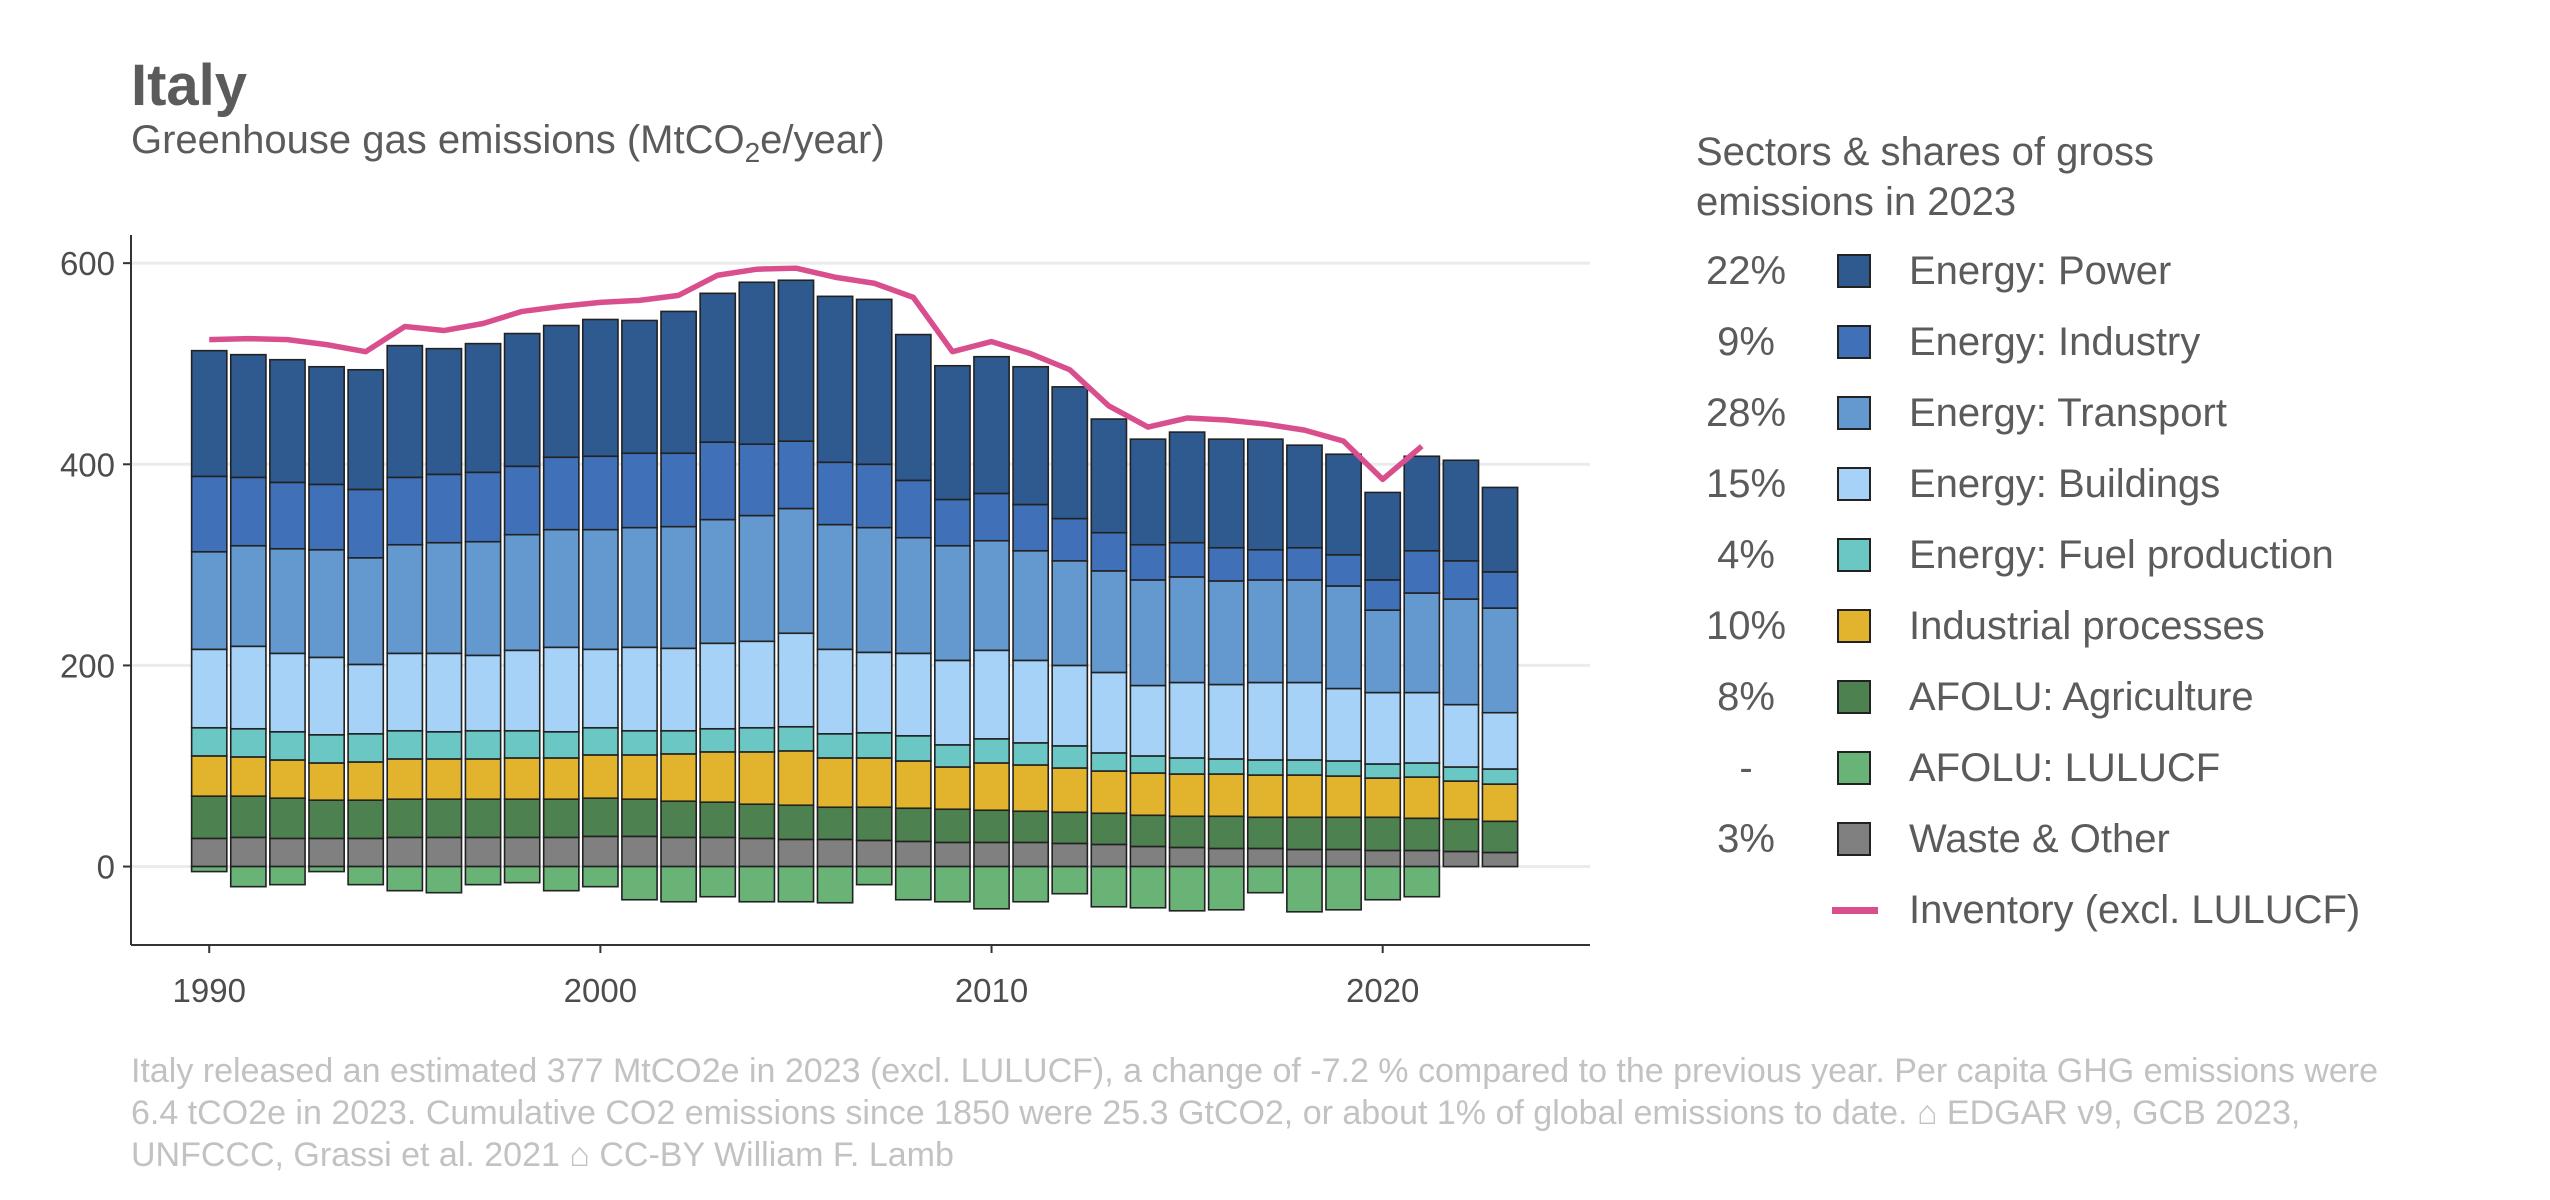  I want to click on legend-share: 3%, so click(1746, 839).